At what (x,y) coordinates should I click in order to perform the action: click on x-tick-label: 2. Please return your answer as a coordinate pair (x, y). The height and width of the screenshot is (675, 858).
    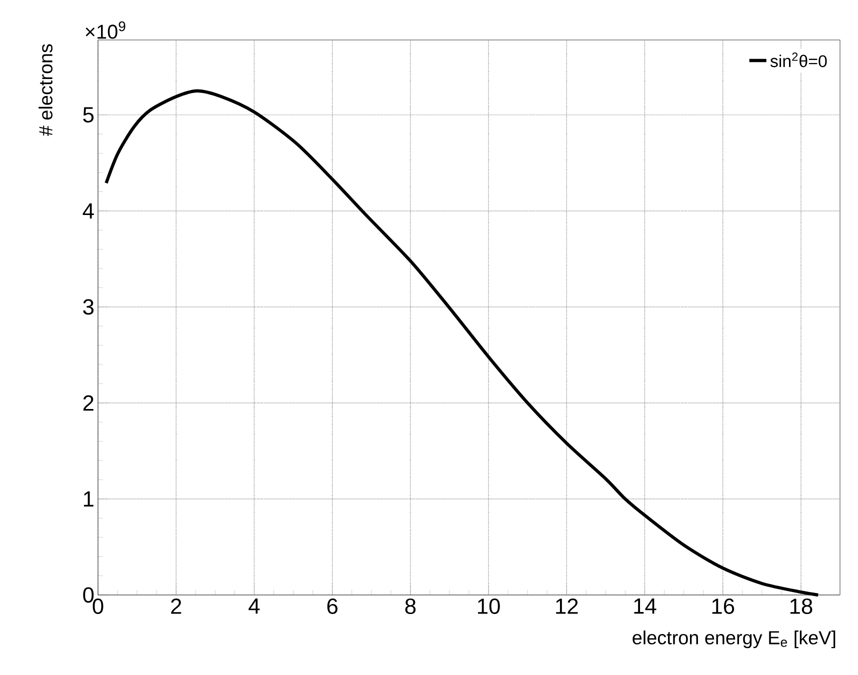
    Looking at the image, I should click on (176, 606).